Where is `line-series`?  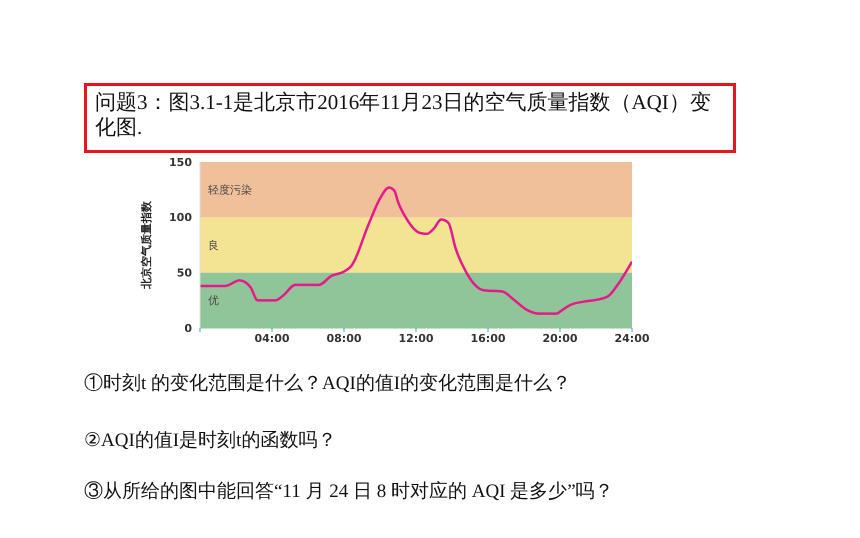
line-series is located at coordinates (416, 250).